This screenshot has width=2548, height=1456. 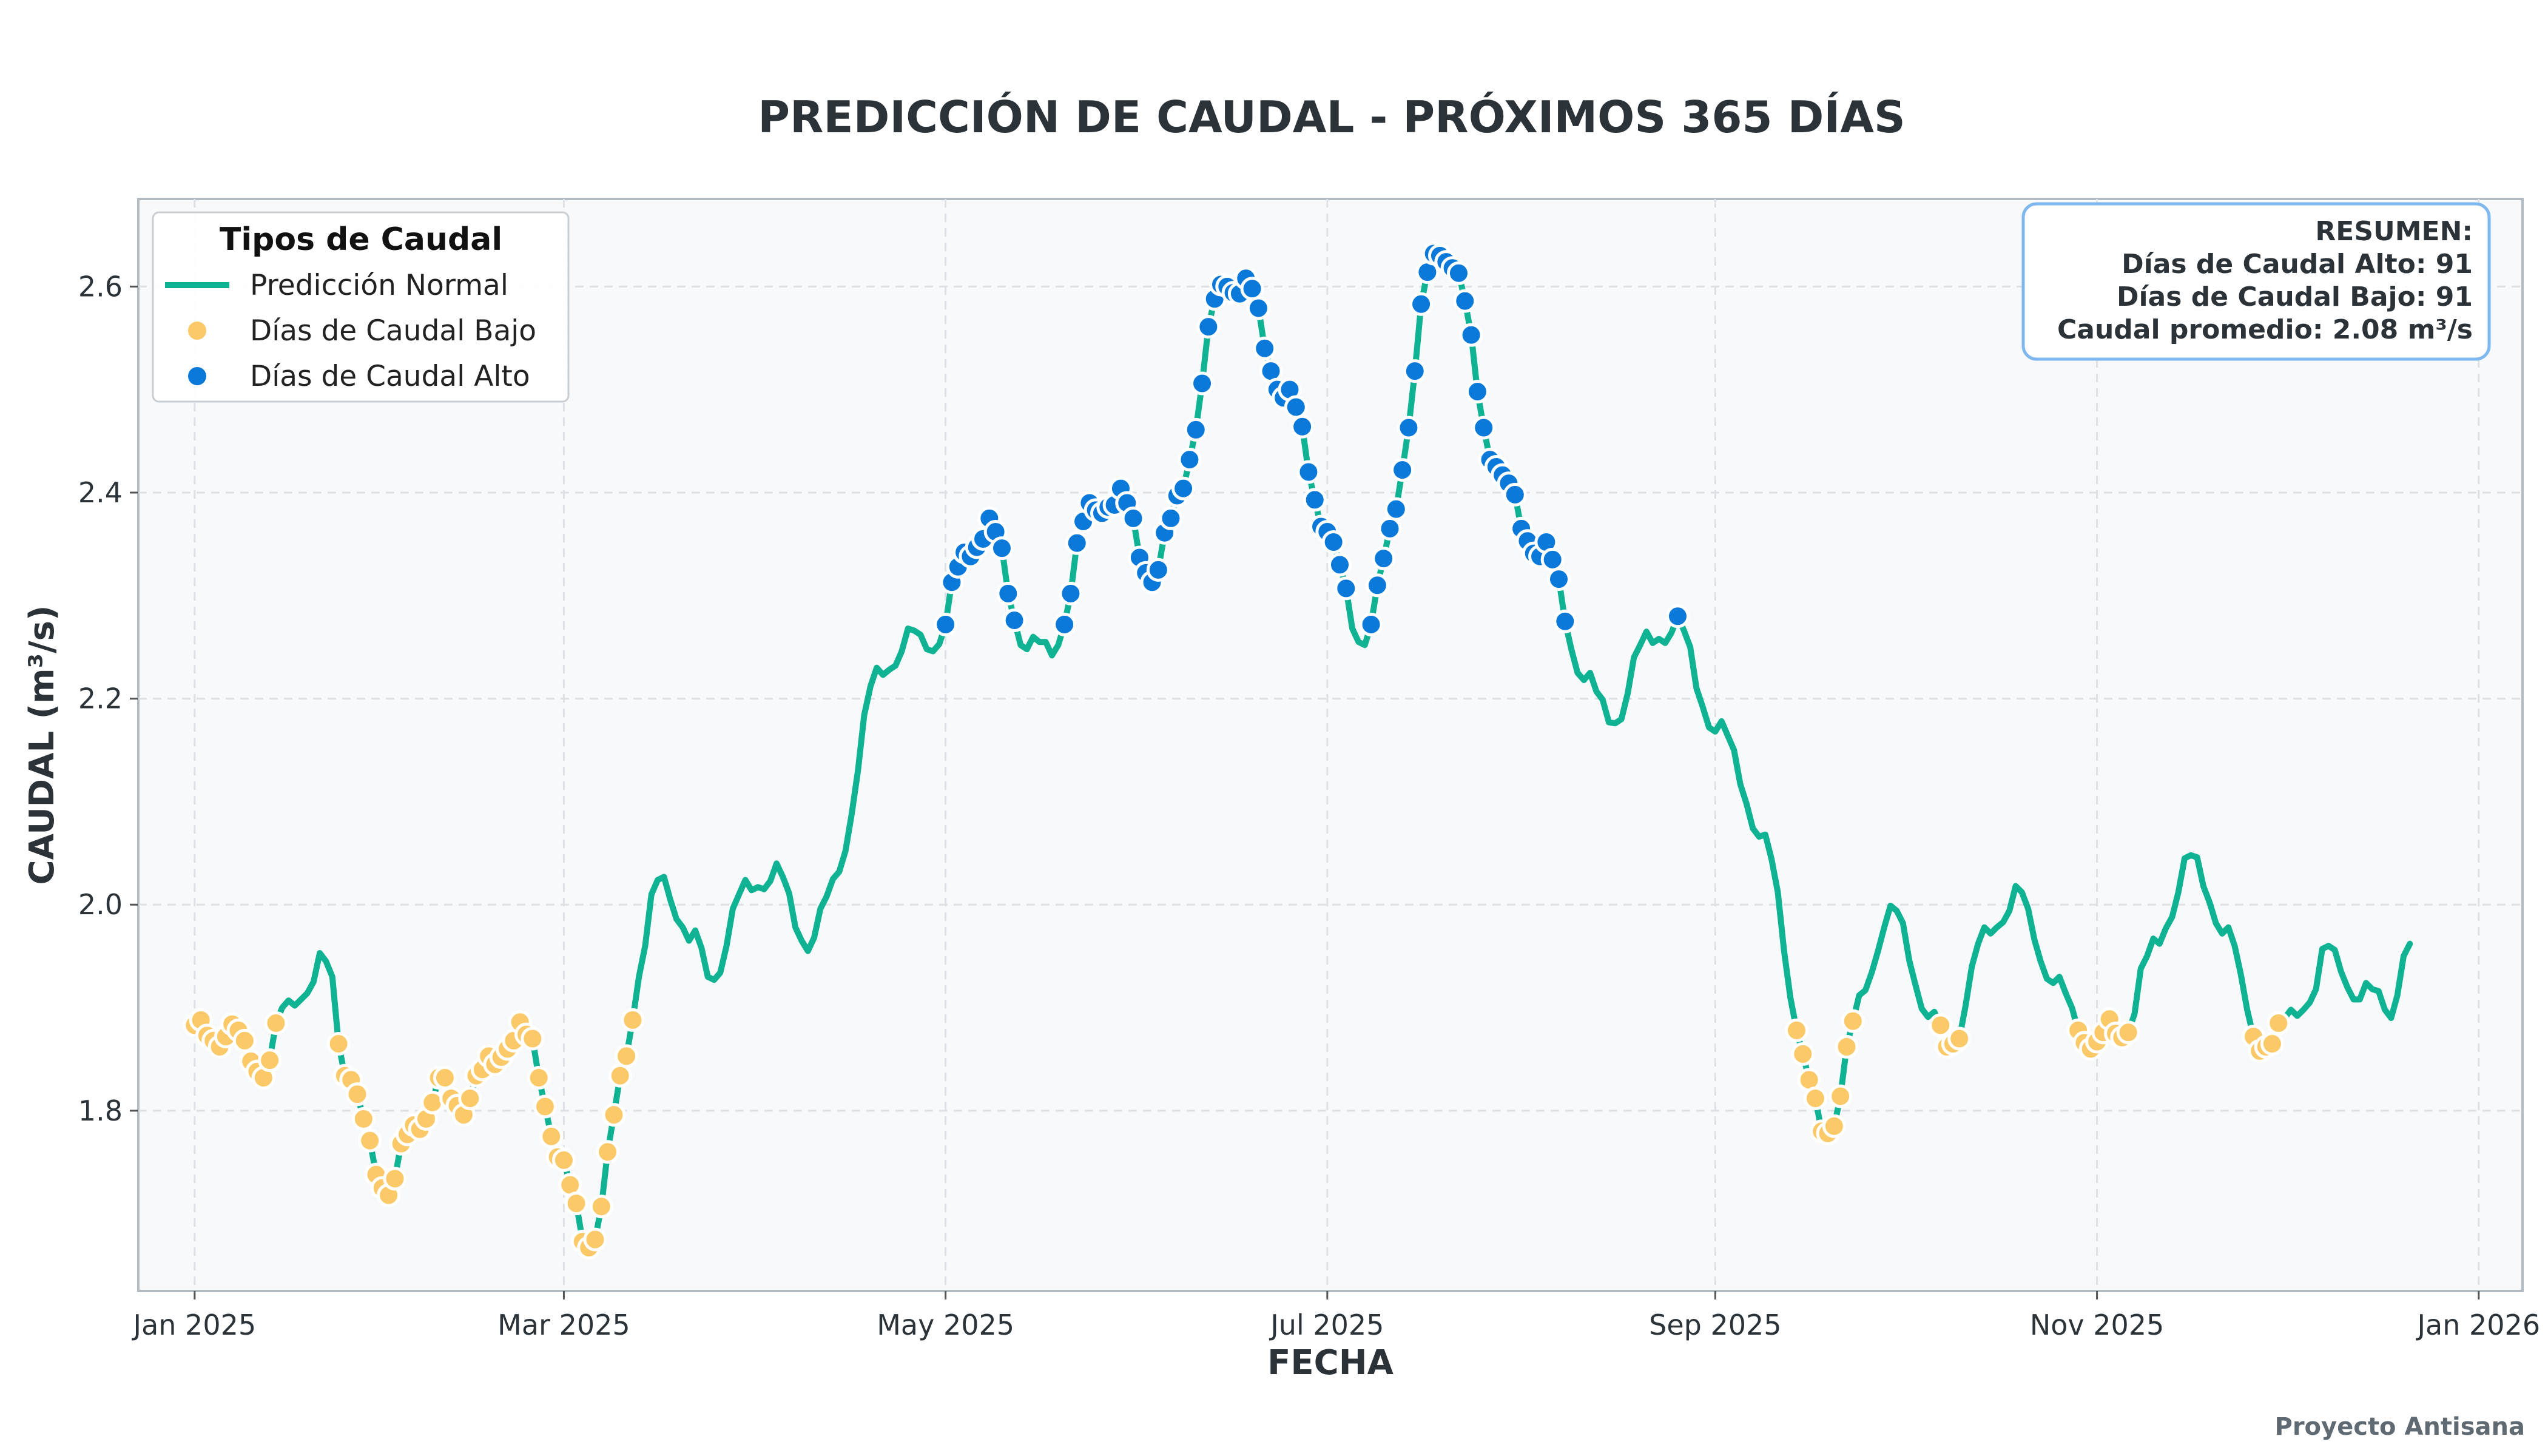 What do you see at coordinates (100, 904) in the screenshot?
I see `y-tick-label: 2.0` at bounding box center [100, 904].